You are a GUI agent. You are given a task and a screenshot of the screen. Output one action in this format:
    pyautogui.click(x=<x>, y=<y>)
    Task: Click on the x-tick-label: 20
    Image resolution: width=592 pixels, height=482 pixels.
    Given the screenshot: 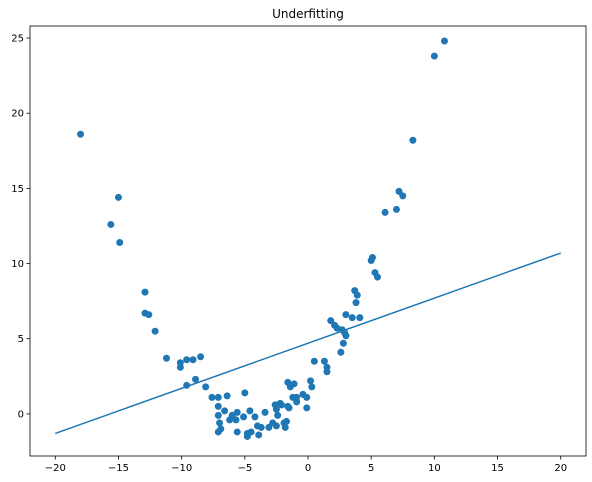 What is the action you would take?
    pyautogui.click(x=560, y=468)
    